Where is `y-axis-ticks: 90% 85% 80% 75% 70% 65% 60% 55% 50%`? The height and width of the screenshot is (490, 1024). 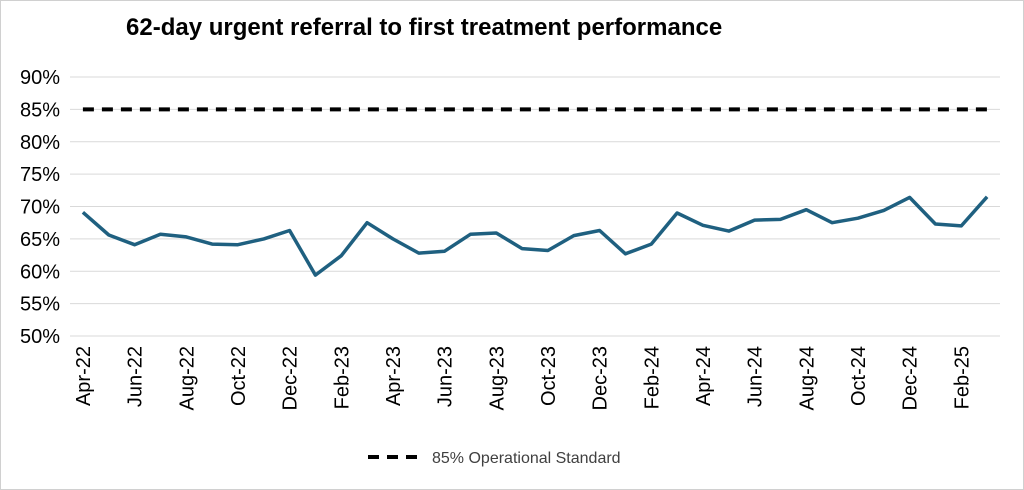
y-axis-ticks: 90% 85% 80% 75% 70% 65% 60% 55% 50% is located at coordinates (40, 207).